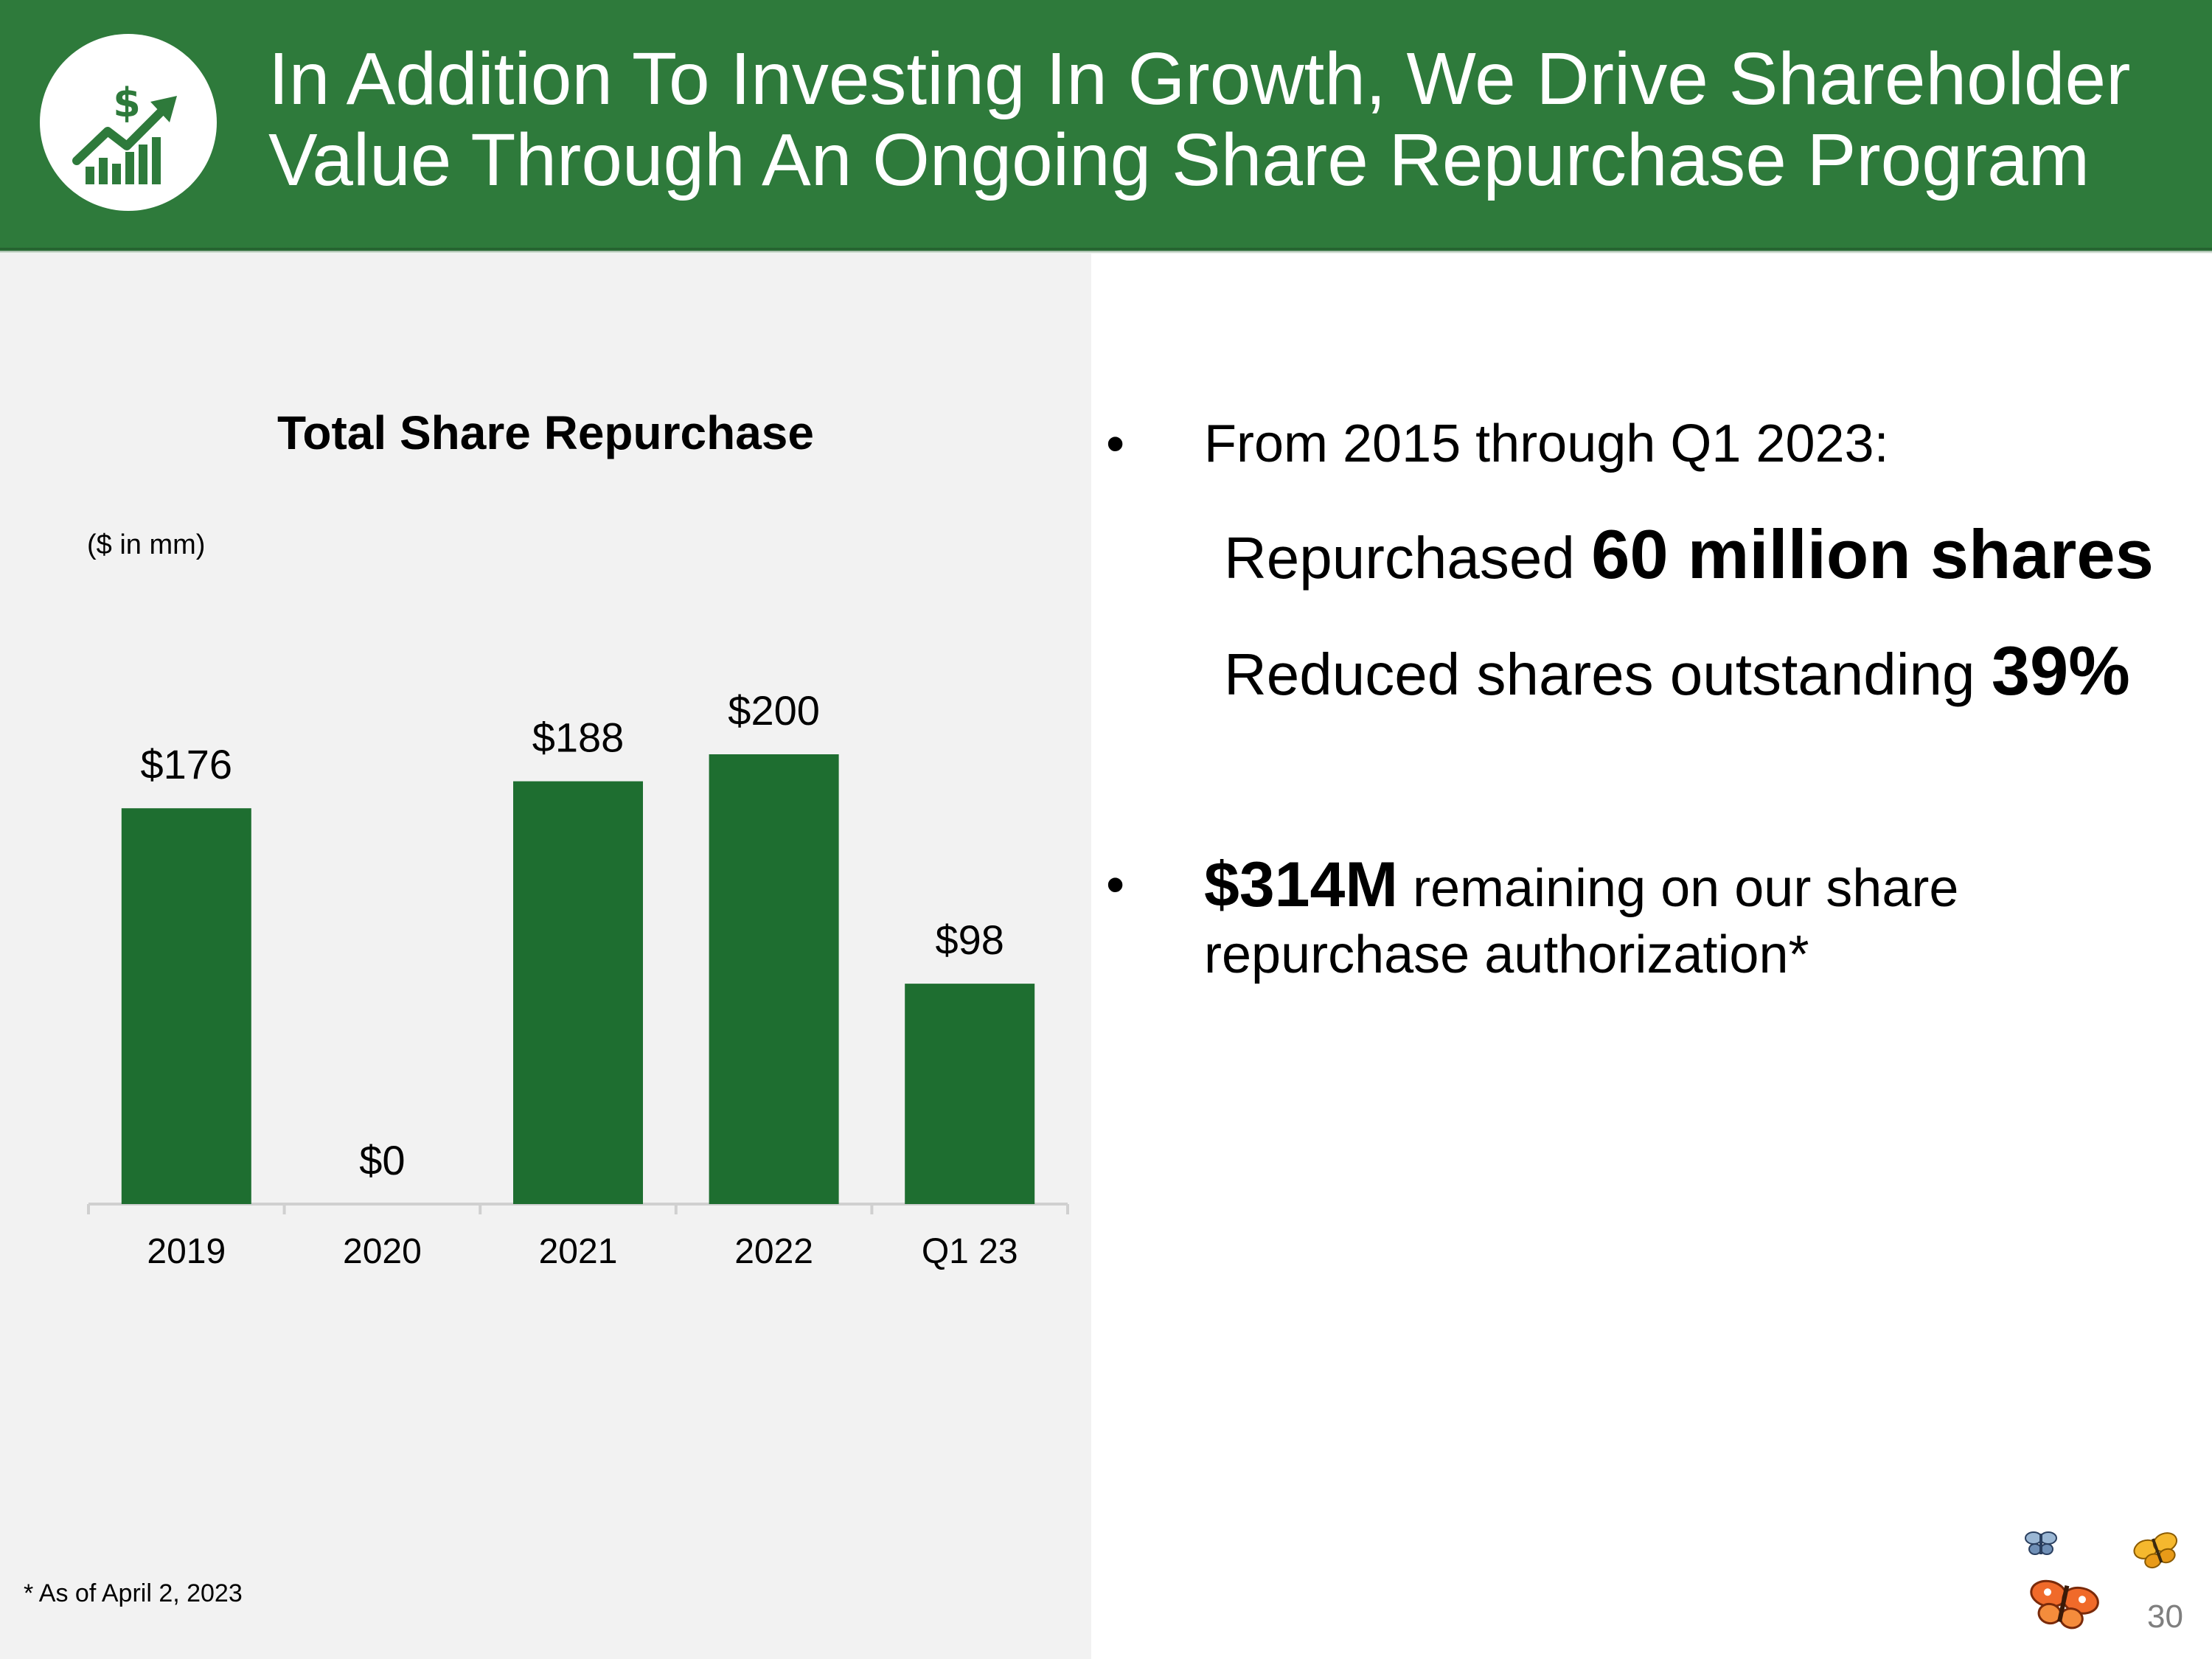  What do you see at coordinates (970, 1251) in the screenshot?
I see `x-tick-label-q1-23: Q1 23` at bounding box center [970, 1251].